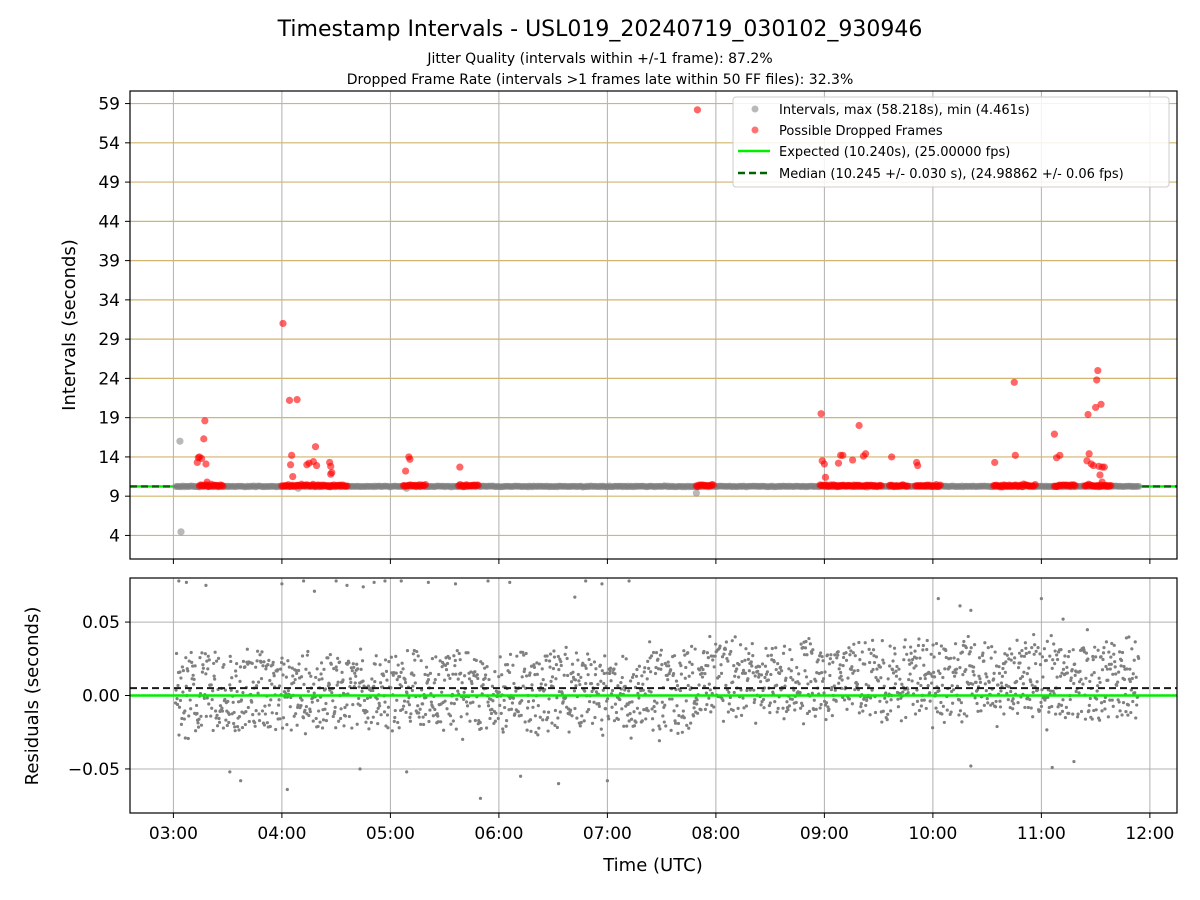 The height and width of the screenshot is (900, 1200). Describe the element at coordinates (32, 696) in the screenshot. I see `residuals-y-axis-label: Residuals (seconds)` at that location.